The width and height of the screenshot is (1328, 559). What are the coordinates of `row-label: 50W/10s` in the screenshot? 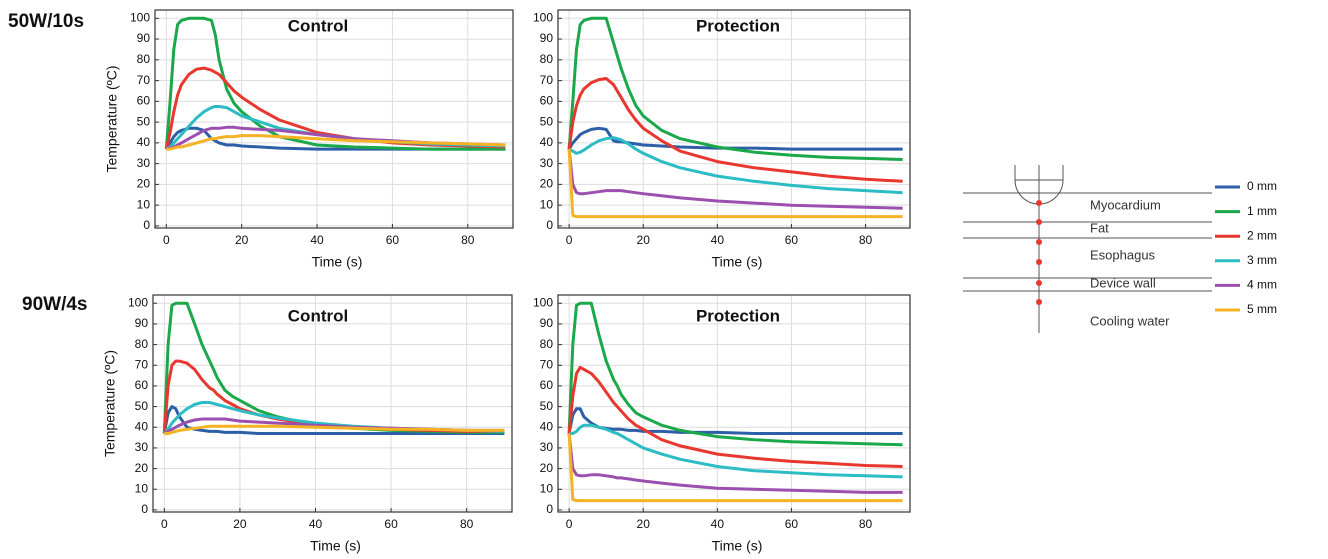 It's located at (46, 21).